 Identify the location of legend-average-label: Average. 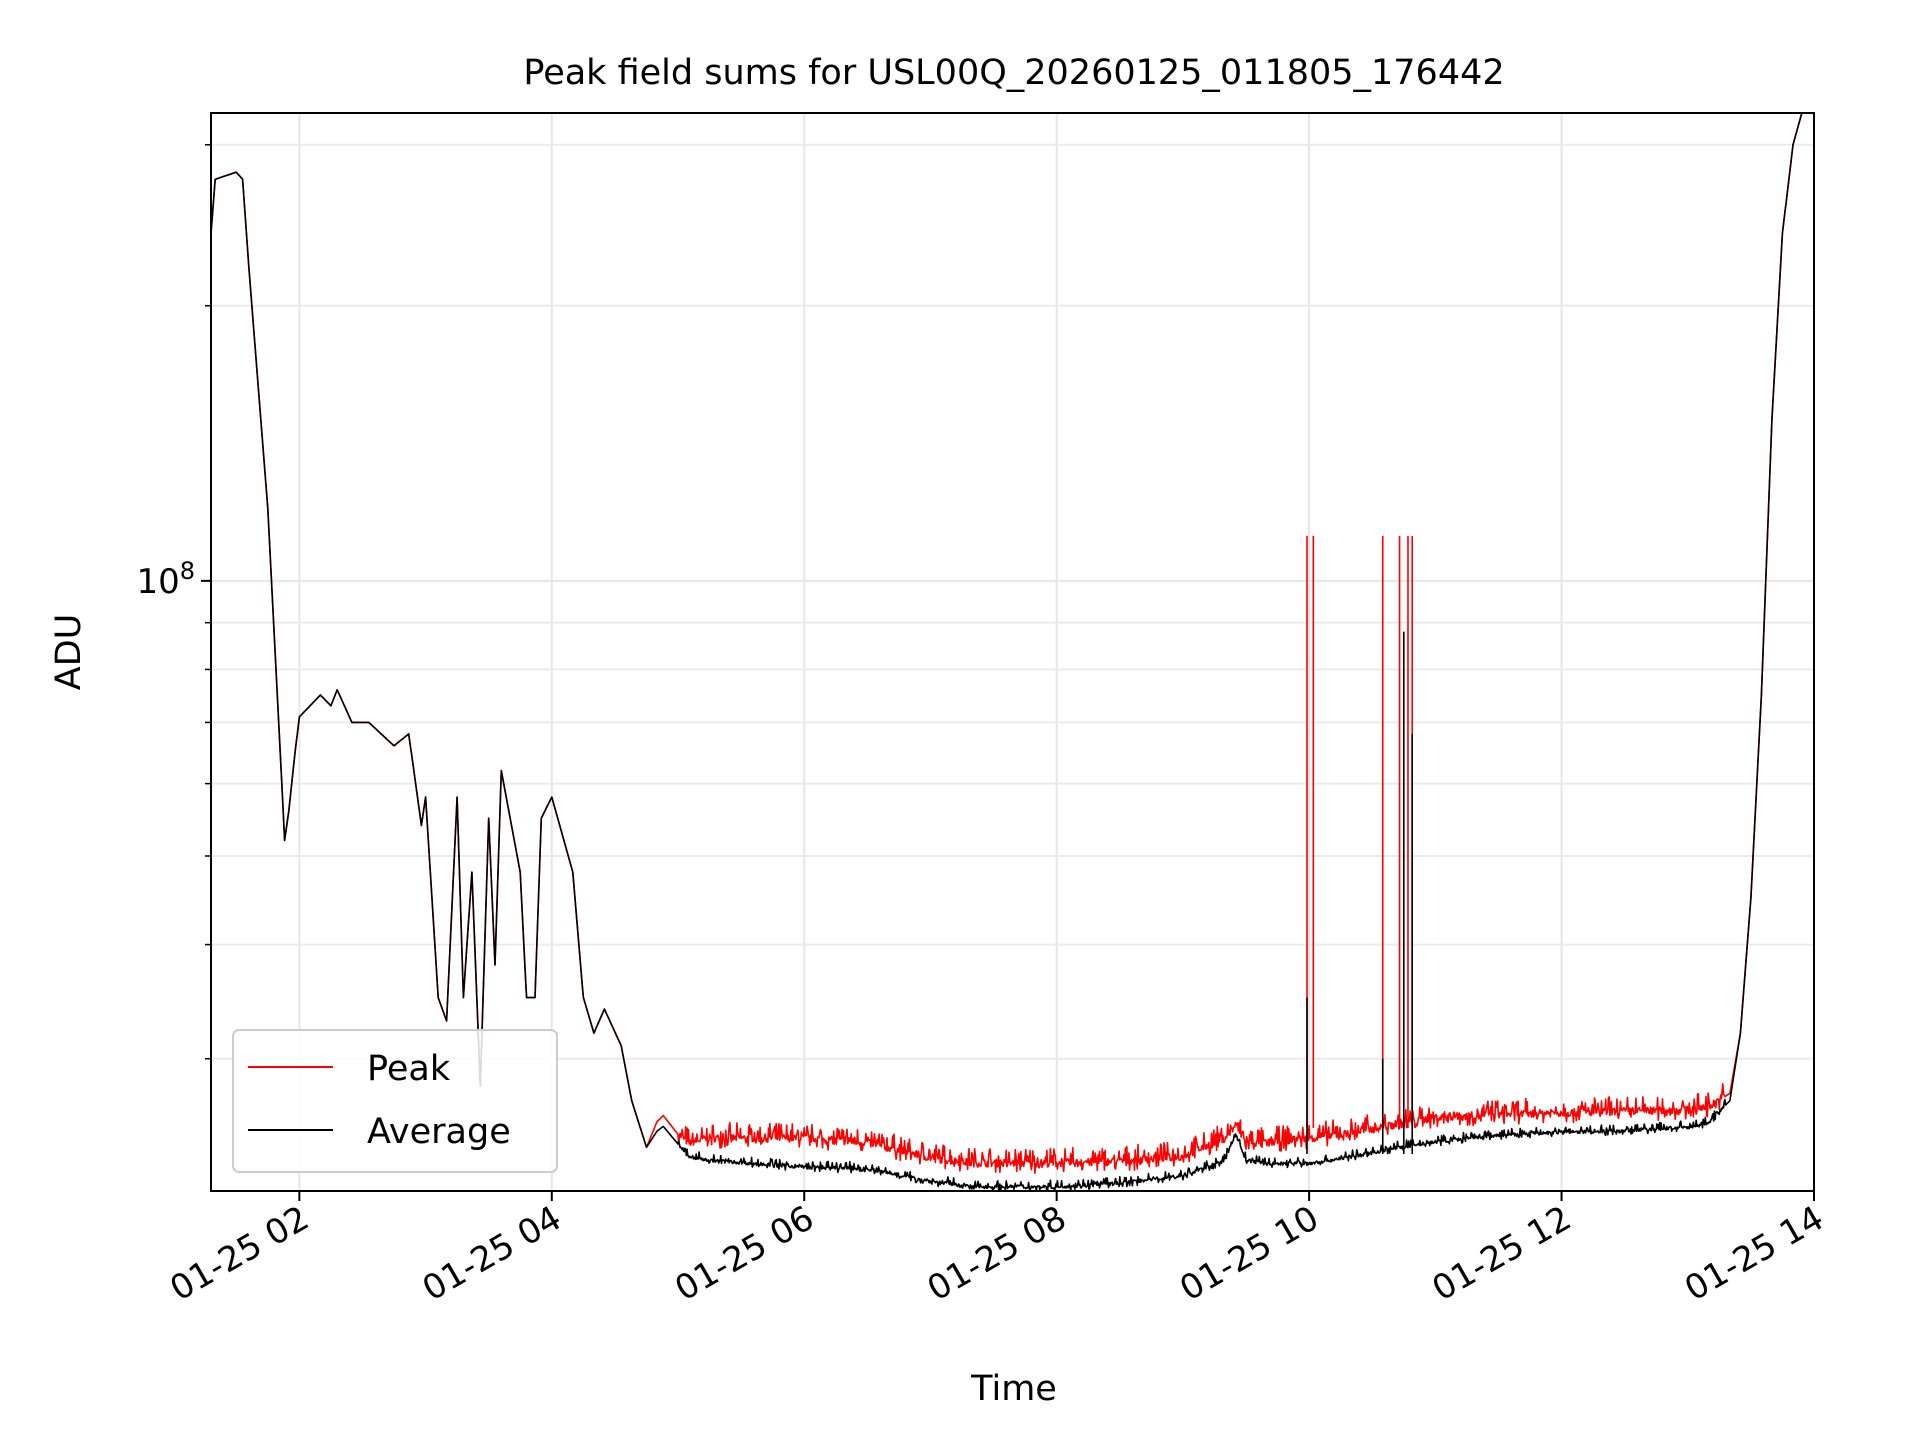
(439, 1132).